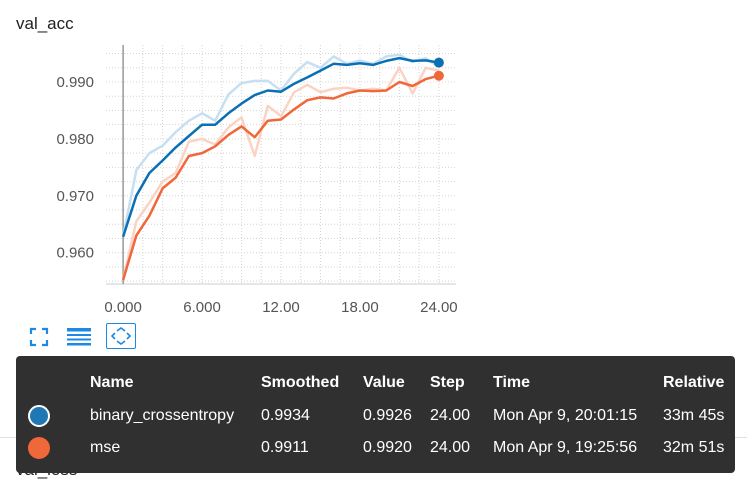 The image size is (747, 482). I want to click on y-tick-label: 0.980, so click(75, 139).